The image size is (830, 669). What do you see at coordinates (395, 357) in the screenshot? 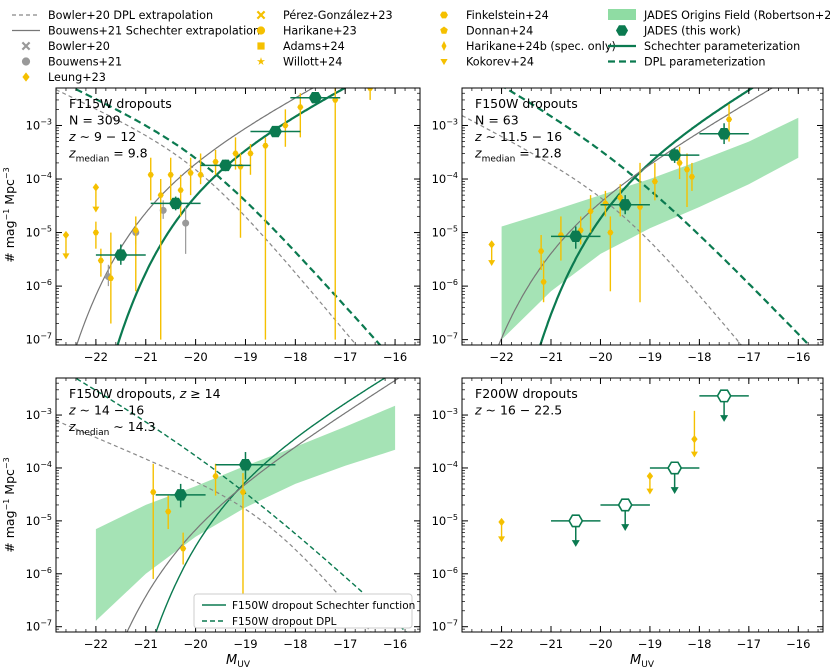
I see `x-tick-label: −16` at bounding box center [395, 357].